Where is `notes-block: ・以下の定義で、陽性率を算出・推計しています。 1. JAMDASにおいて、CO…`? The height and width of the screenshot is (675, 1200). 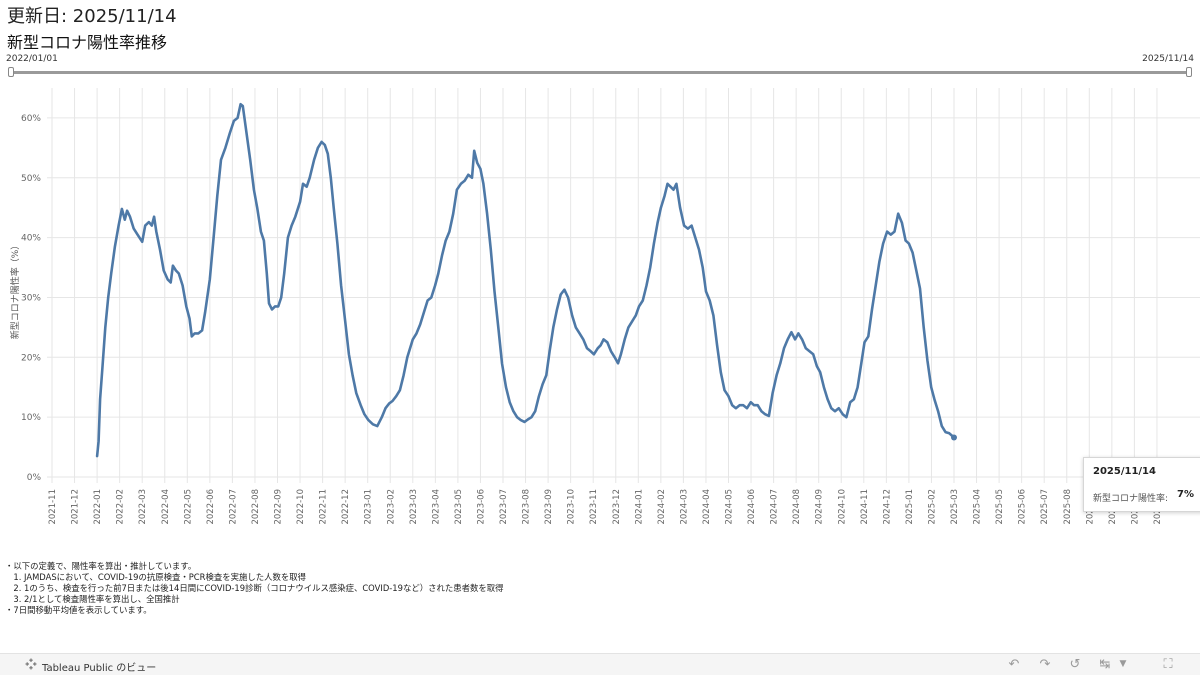 notes-block: ・以下の定義で、陽性率を算出・推計しています。 1. JAMDASにおいて、CO… is located at coordinates (254, 588).